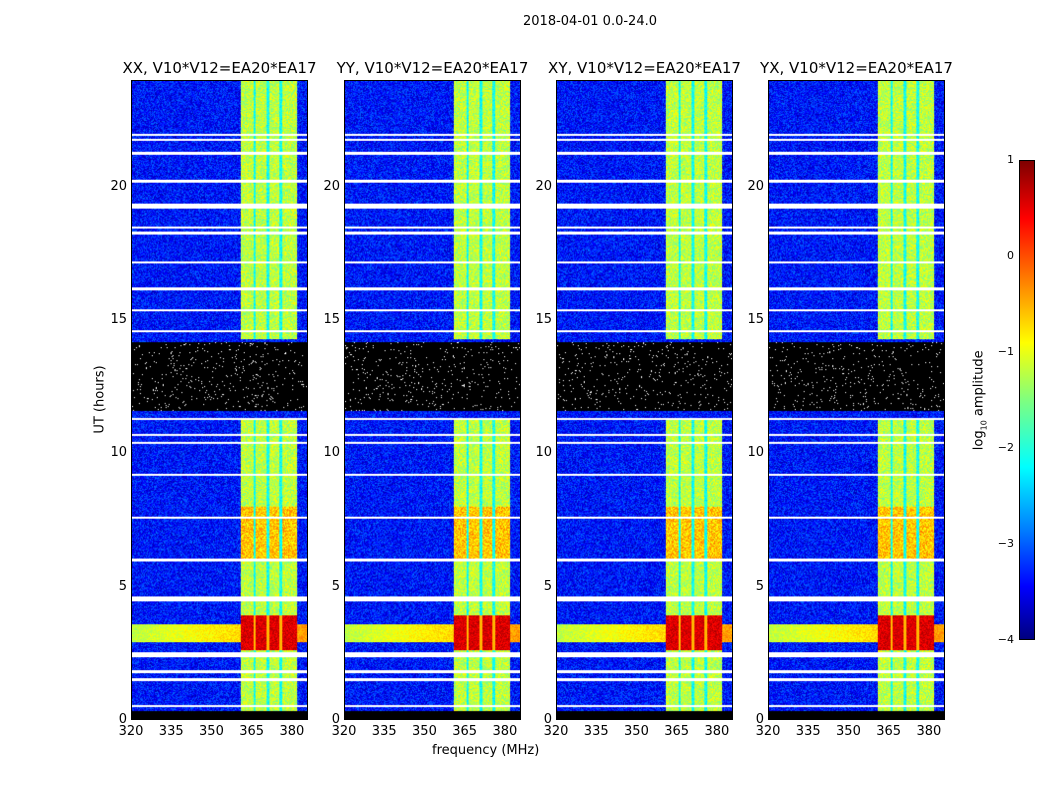 The height and width of the screenshot is (800, 1050). What do you see at coordinates (1005, 543) in the screenshot?
I see `colorbar-tick-label: −3` at bounding box center [1005, 543].